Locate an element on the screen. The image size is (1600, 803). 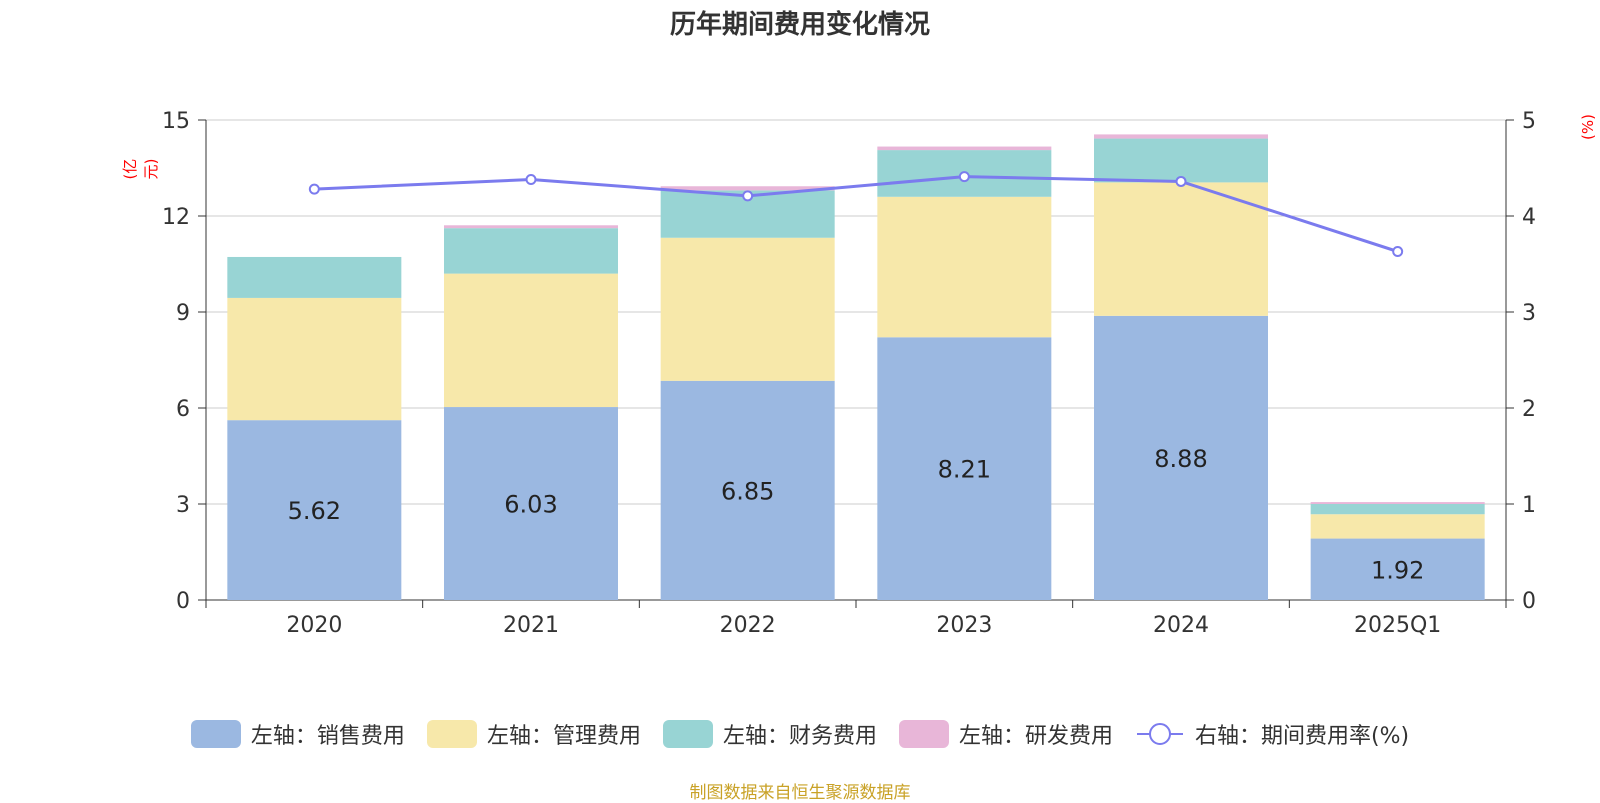
legend-label-finance: 左轴：财务费用 is located at coordinates (799, 736).